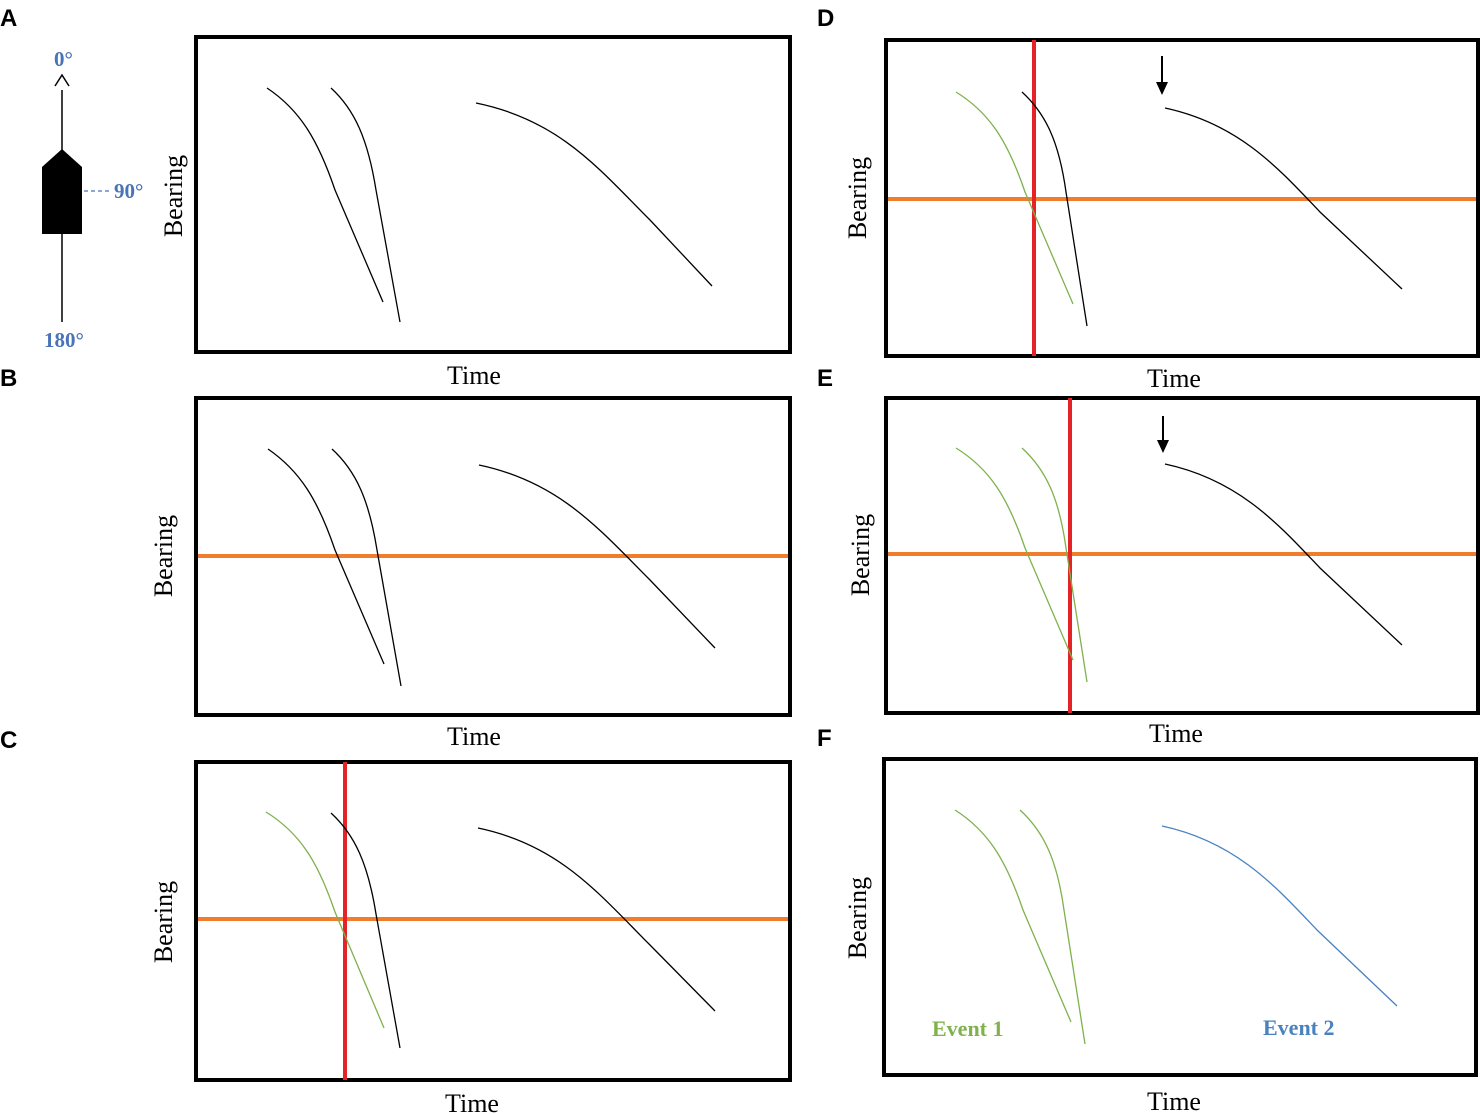 The image size is (1480, 1114). I want to click on compass-diagram: 0° 90° 180°, so click(92, 199).